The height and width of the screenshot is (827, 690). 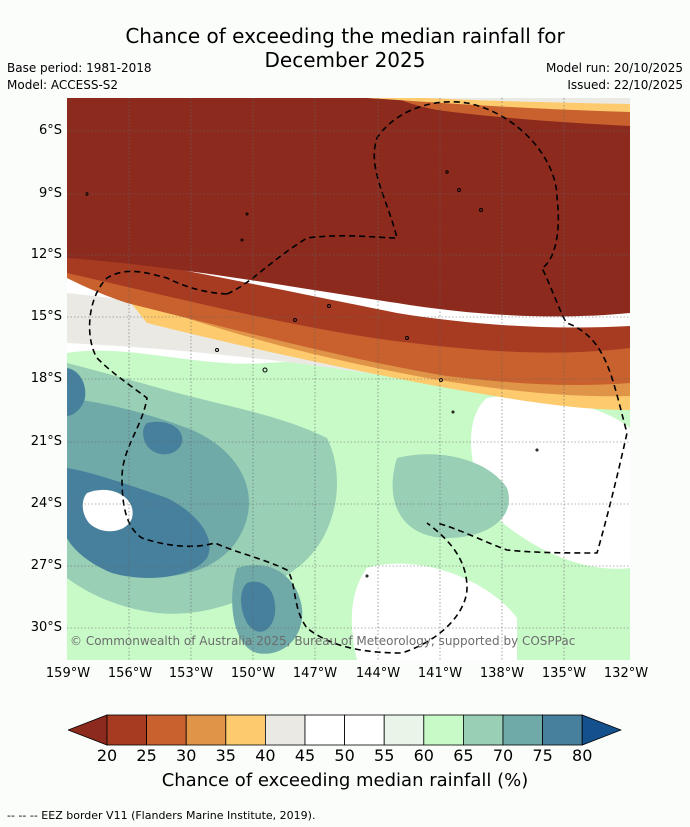 I want to click on region-75-80-west-coast, so click(x=76, y=392).